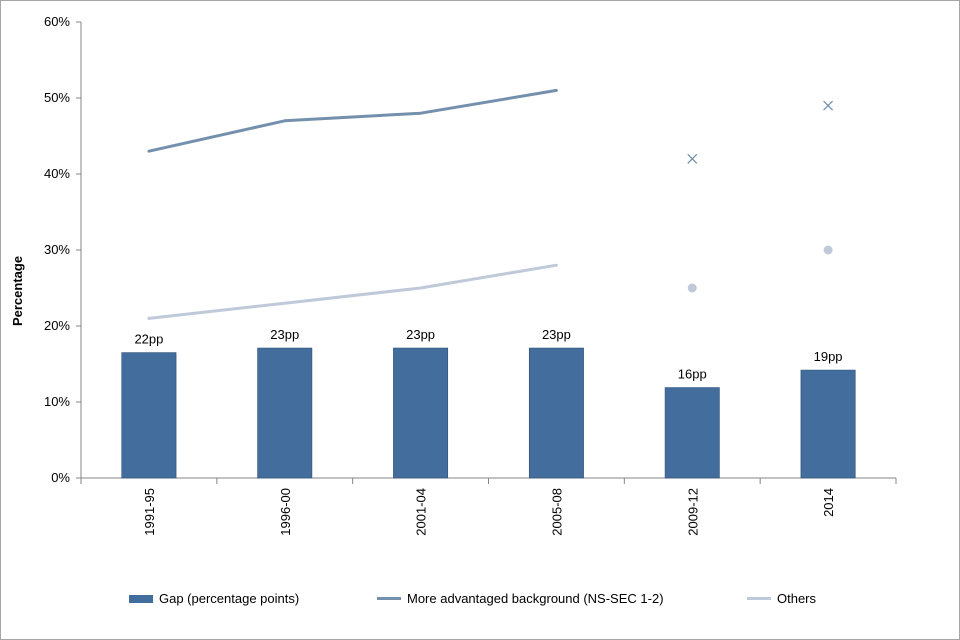  I want to click on x-tick-label: 1996-00, so click(285, 512).